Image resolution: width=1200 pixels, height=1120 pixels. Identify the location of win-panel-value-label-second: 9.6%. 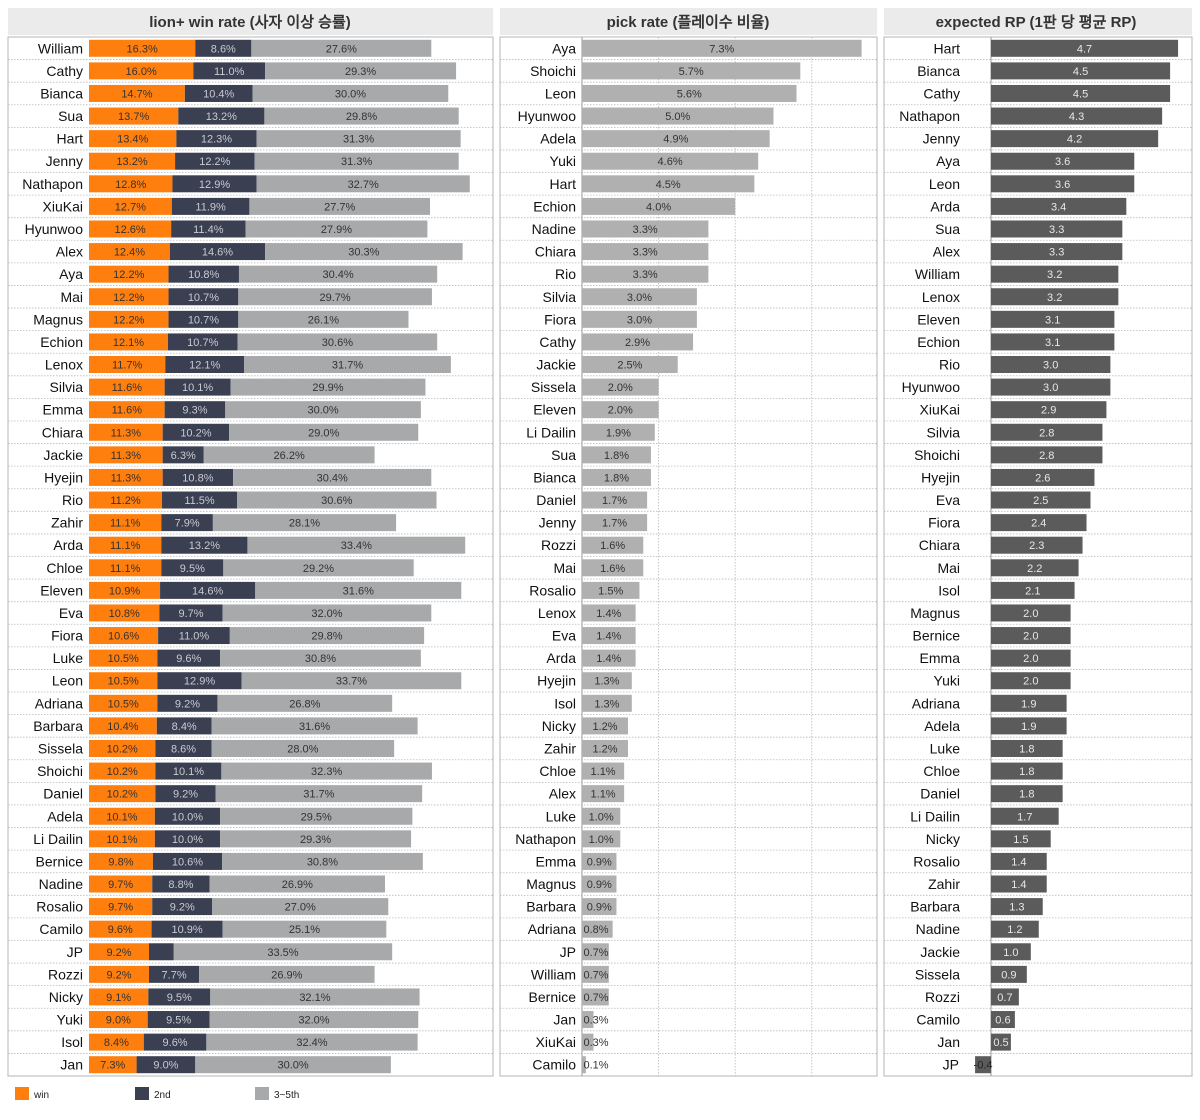
(188, 659).